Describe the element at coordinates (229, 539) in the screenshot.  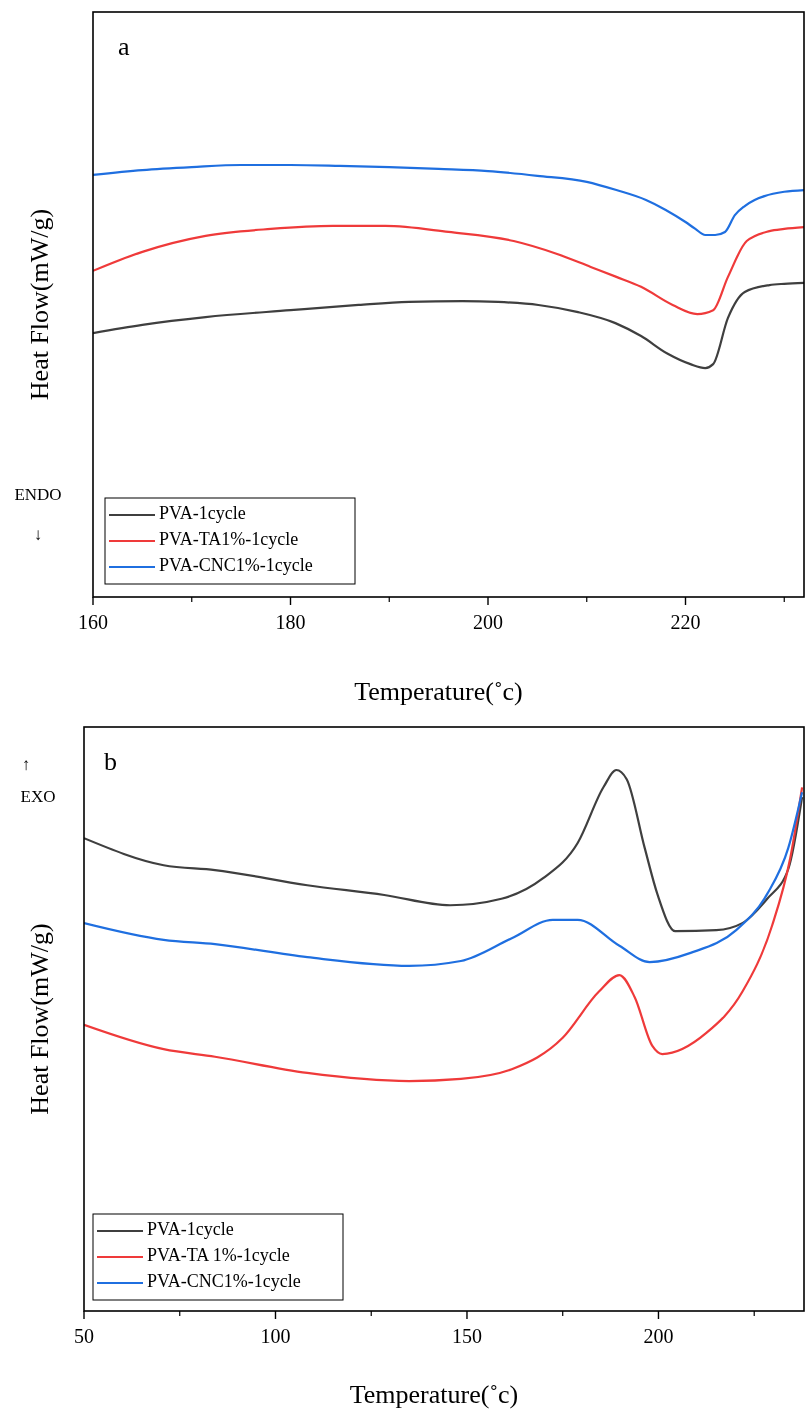
I see `legend-label: PVA-TA1%-1cycle` at that location.